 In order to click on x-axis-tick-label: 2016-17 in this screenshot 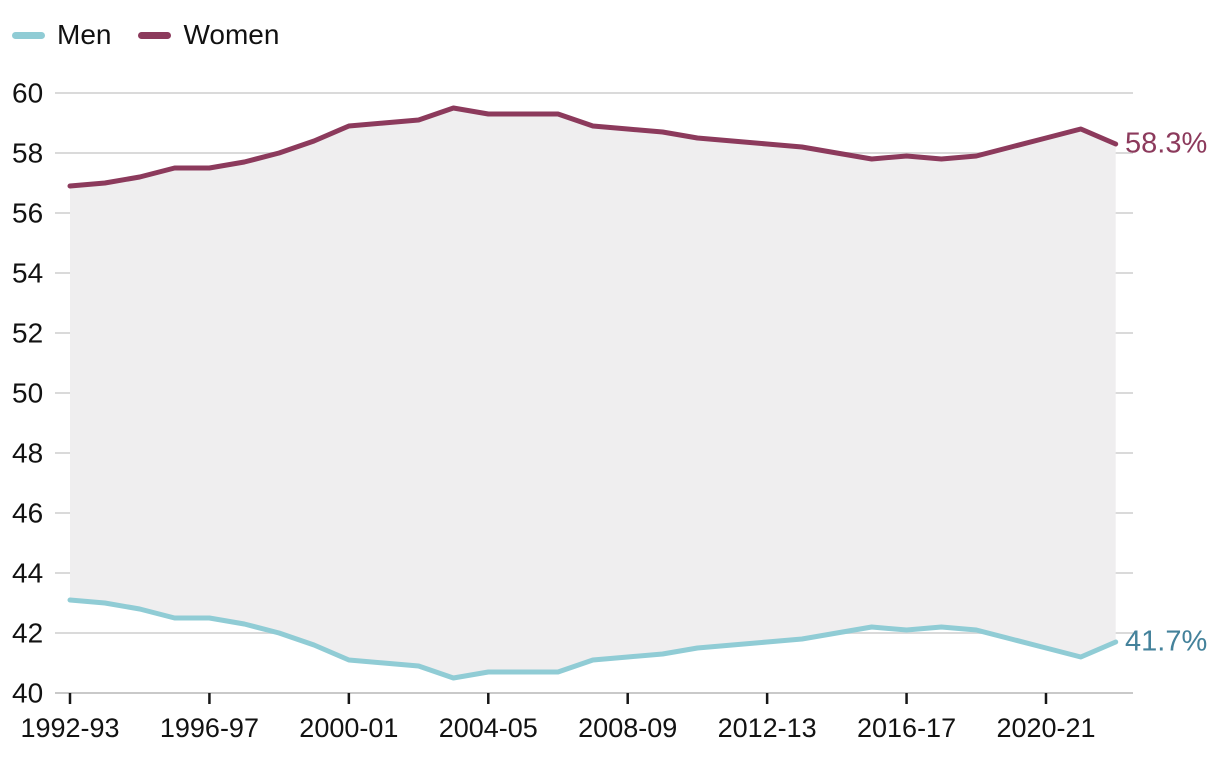, I will do `click(906, 728)`.